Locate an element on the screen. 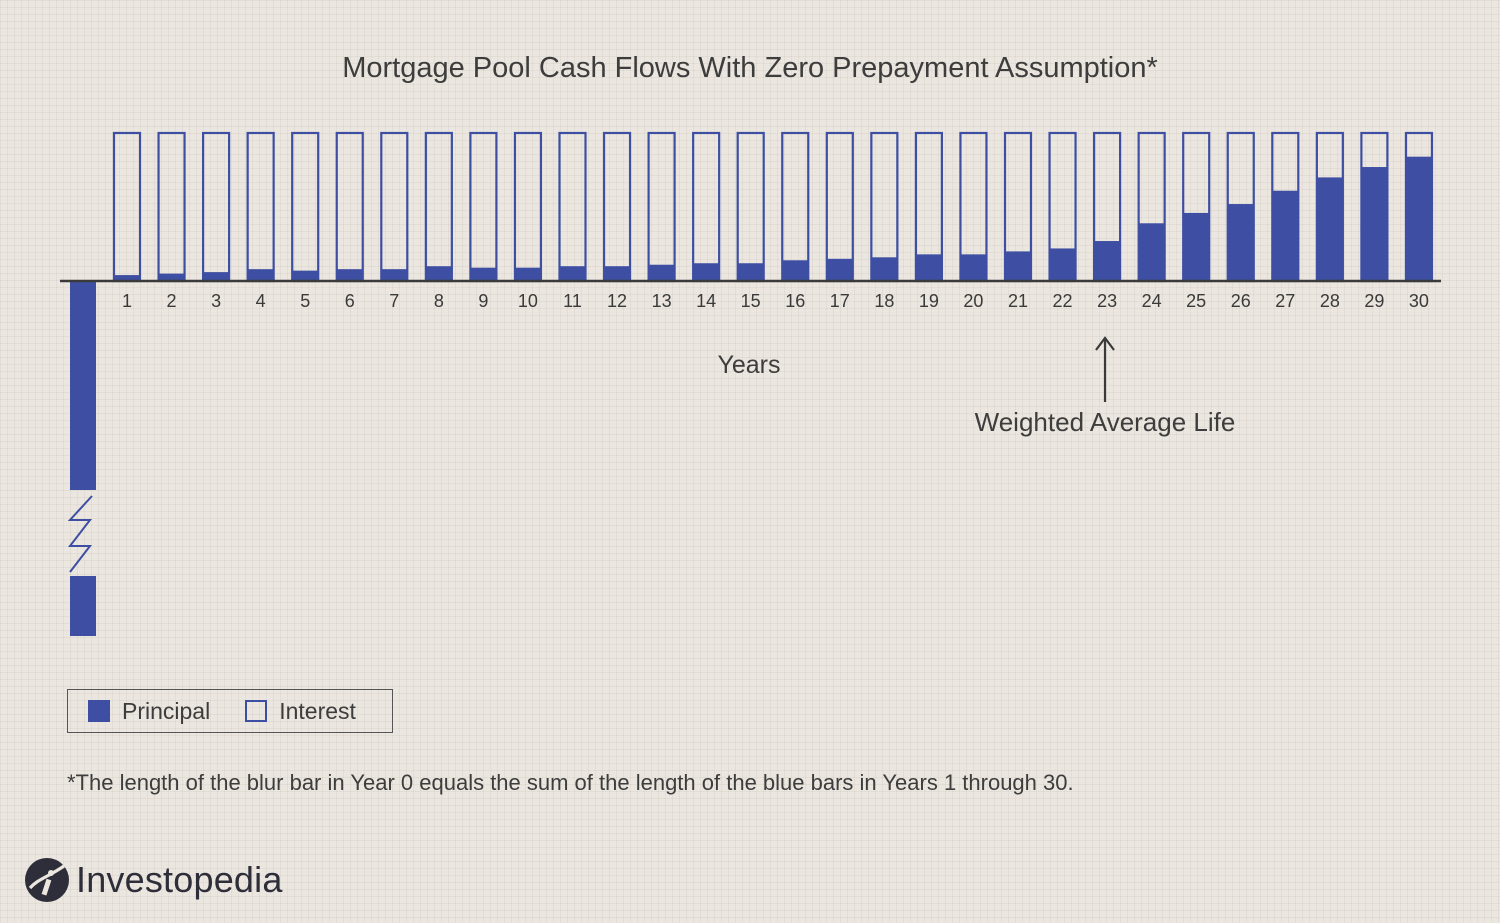 The image size is (1500, 923). legend-item-principal: Principal is located at coordinates (139, 711).